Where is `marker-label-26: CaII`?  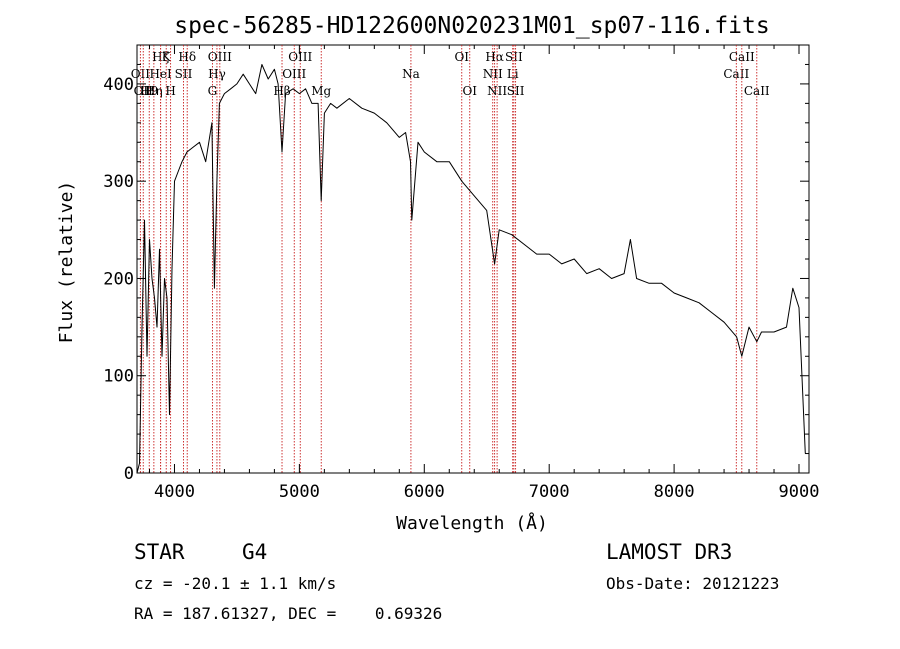 marker-label-26: CaII is located at coordinates (736, 74).